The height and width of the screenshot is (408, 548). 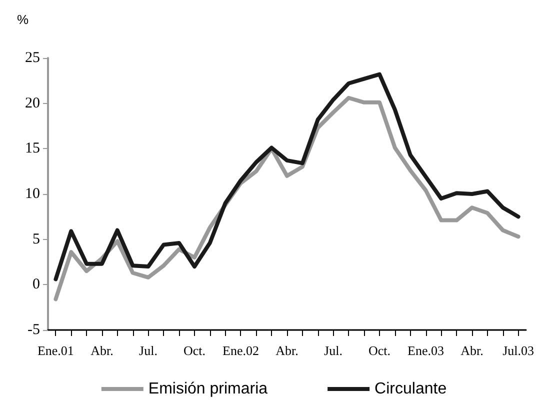 What do you see at coordinates (240, 350) in the screenshot?
I see `x-tick-label: Ene.02` at bounding box center [240, 350].